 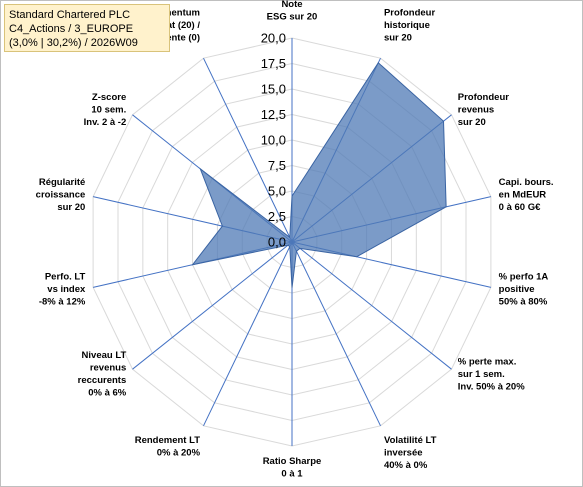 I want to click on axis-label: Perfo. LT vs index -8% à 12%, so click(x=62, y=289).